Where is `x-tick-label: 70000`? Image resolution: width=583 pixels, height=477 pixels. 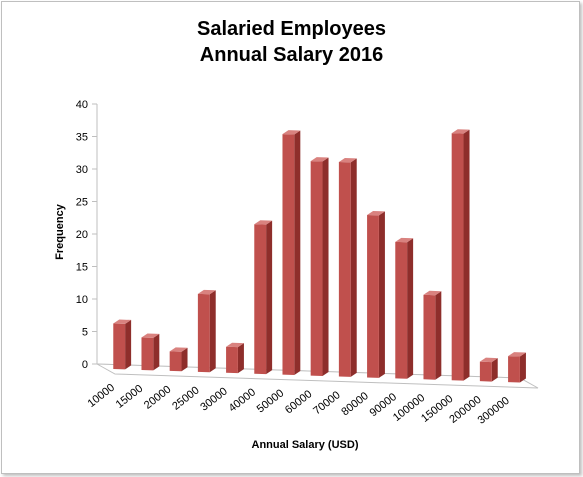
x-tick-label: 70000 is located at coordinates (326, 403).